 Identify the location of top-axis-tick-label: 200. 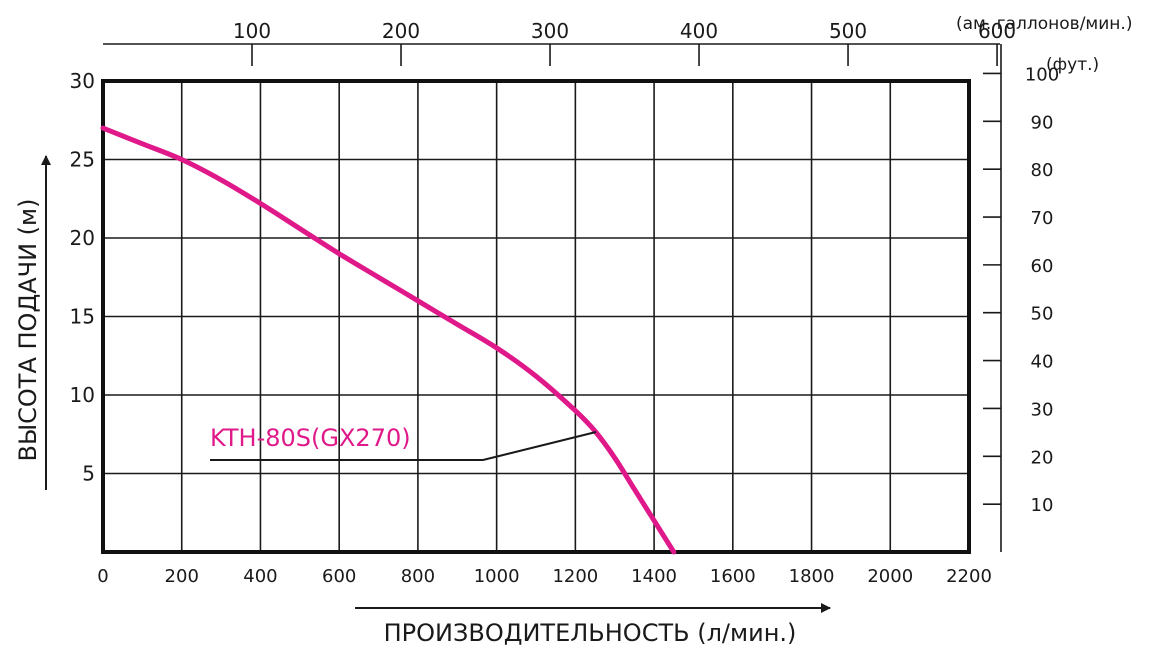
(401, 31).